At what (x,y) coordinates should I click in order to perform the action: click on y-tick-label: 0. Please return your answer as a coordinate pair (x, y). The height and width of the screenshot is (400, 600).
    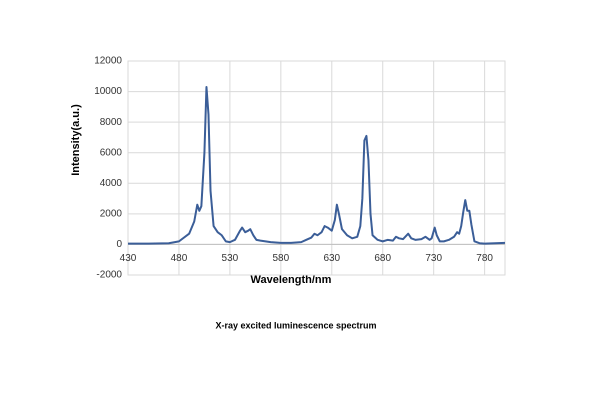
    Looking at the image, I should click on (119, 244).